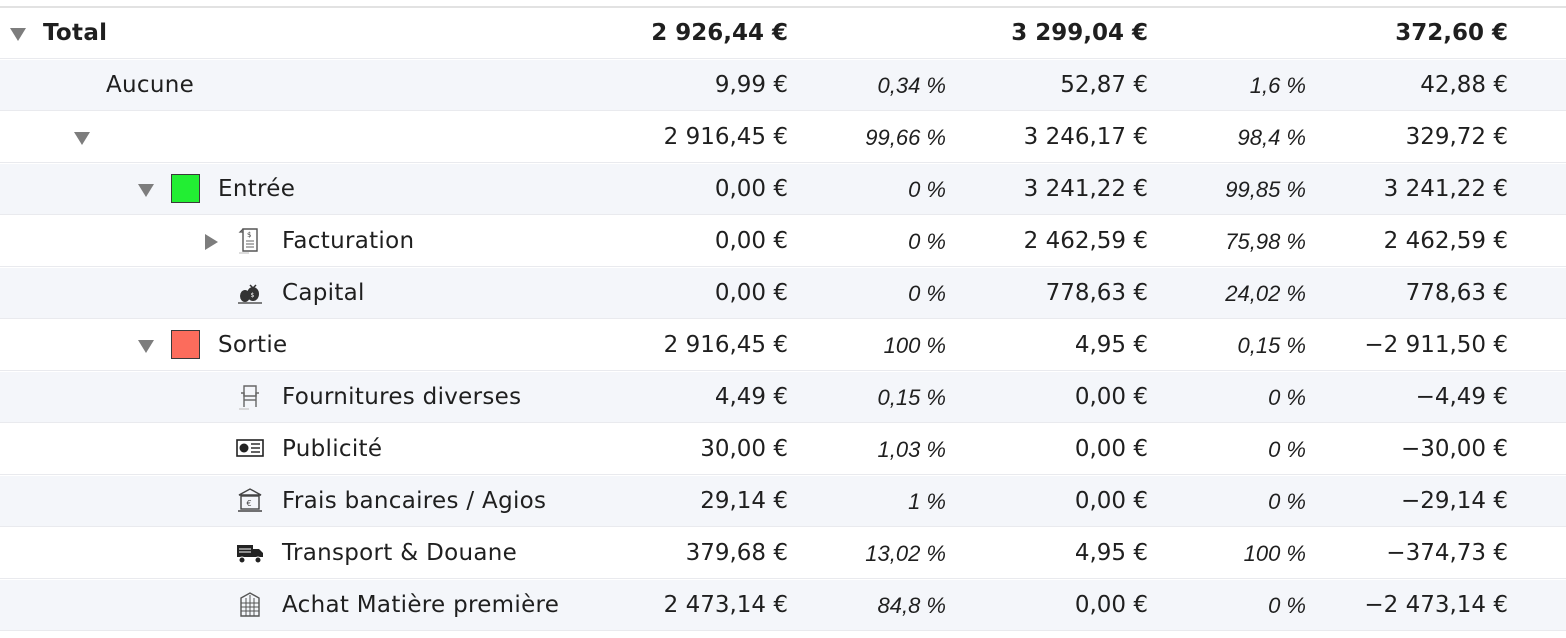  I want to click on percent-col1: 1 %, so click(927, 501).